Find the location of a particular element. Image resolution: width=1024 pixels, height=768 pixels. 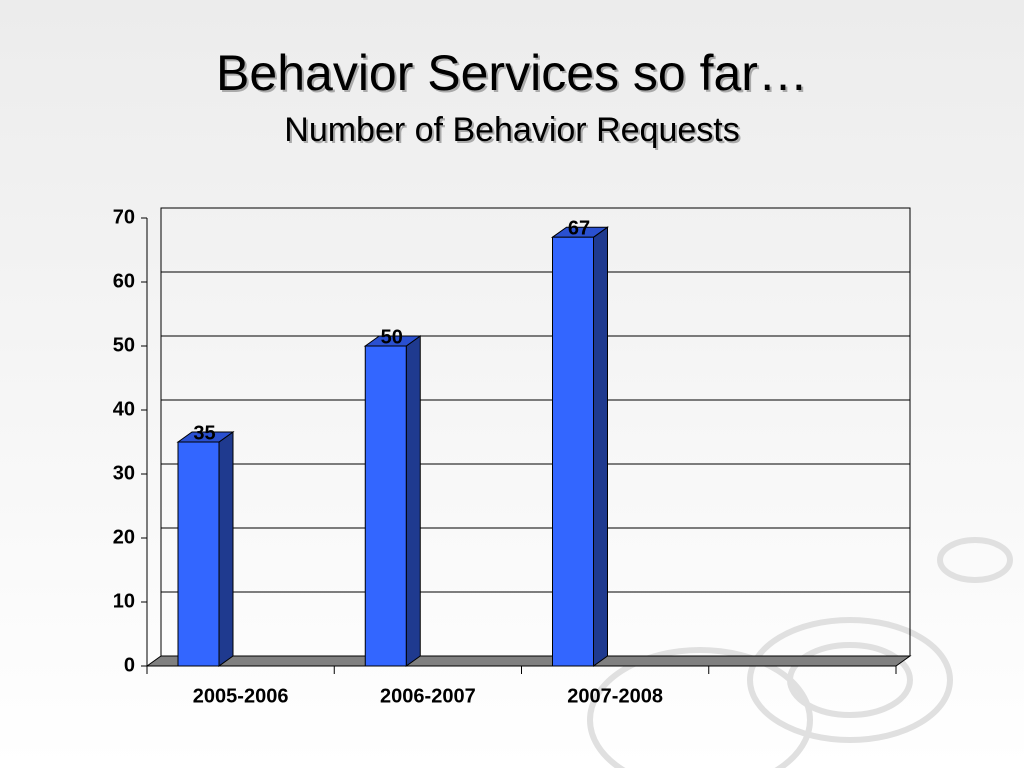

chart-subtitle: Number of Behavior Requests is located at coordinates (511, 130).